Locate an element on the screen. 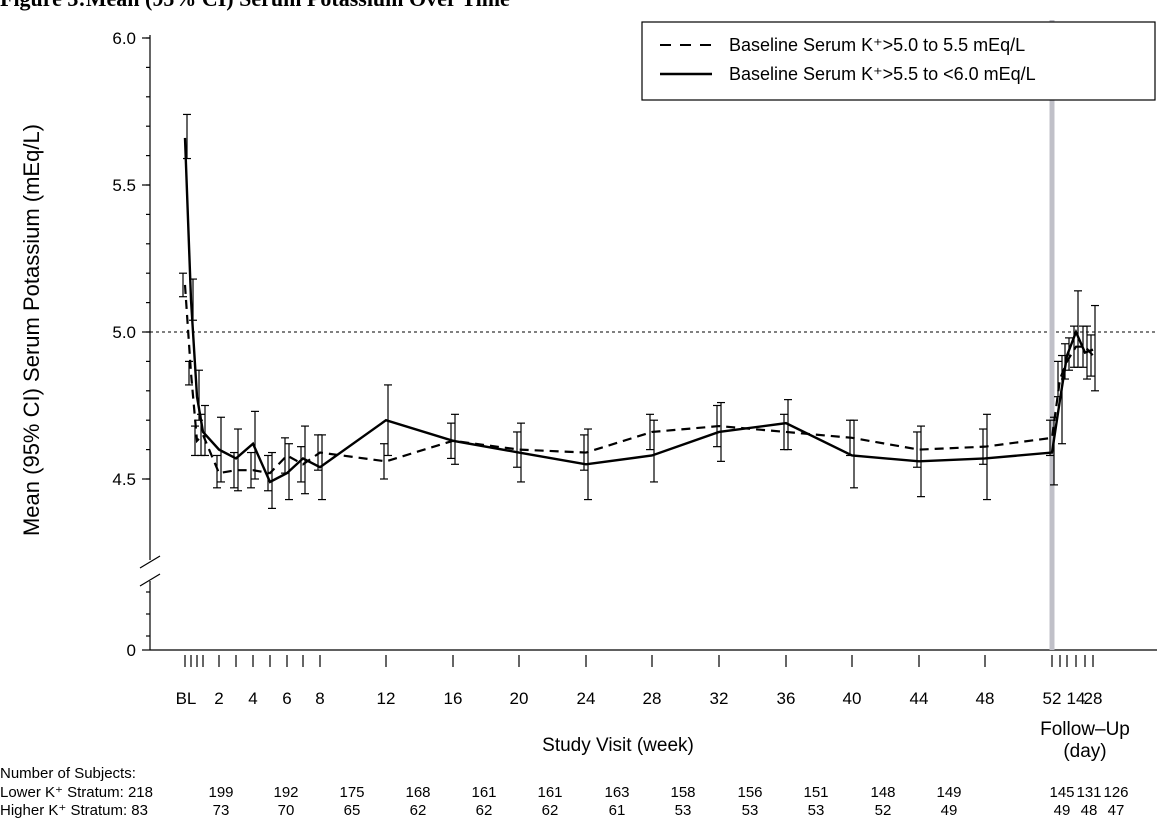 This screenshot has height=826, width=1157. subjects-count-lower: 149 is located at coordinates (948, 792).